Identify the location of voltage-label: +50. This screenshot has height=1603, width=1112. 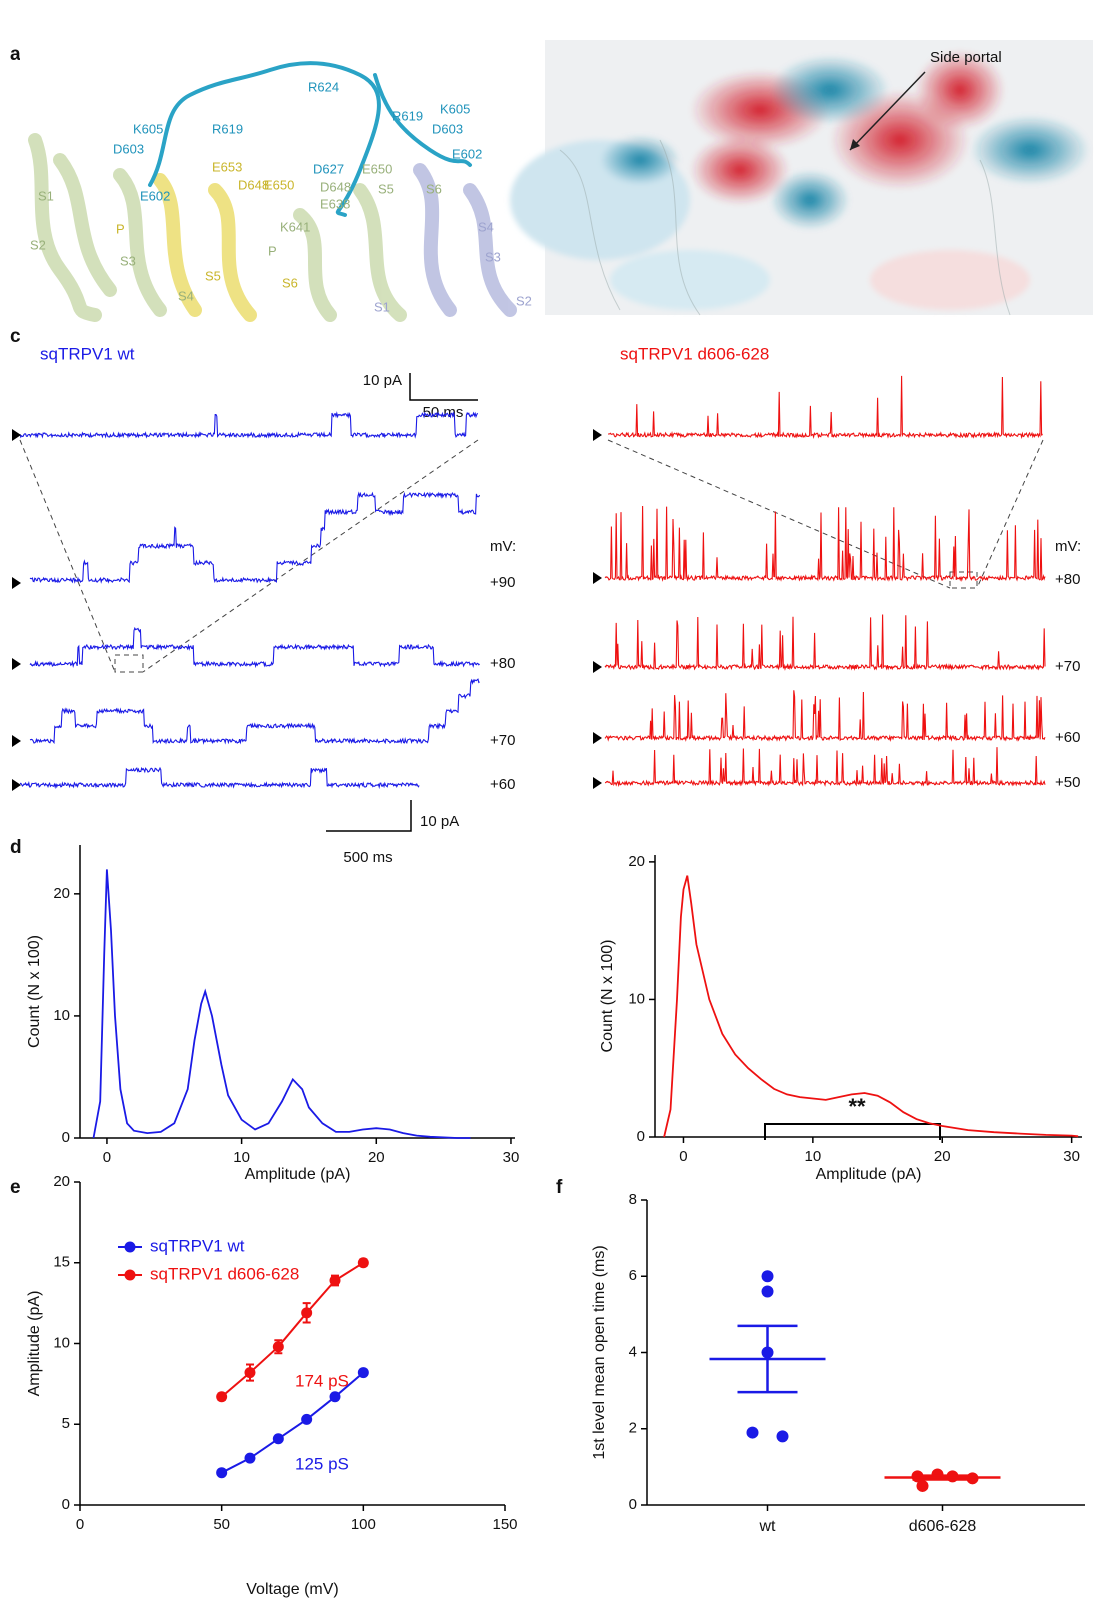
(1067, 782).